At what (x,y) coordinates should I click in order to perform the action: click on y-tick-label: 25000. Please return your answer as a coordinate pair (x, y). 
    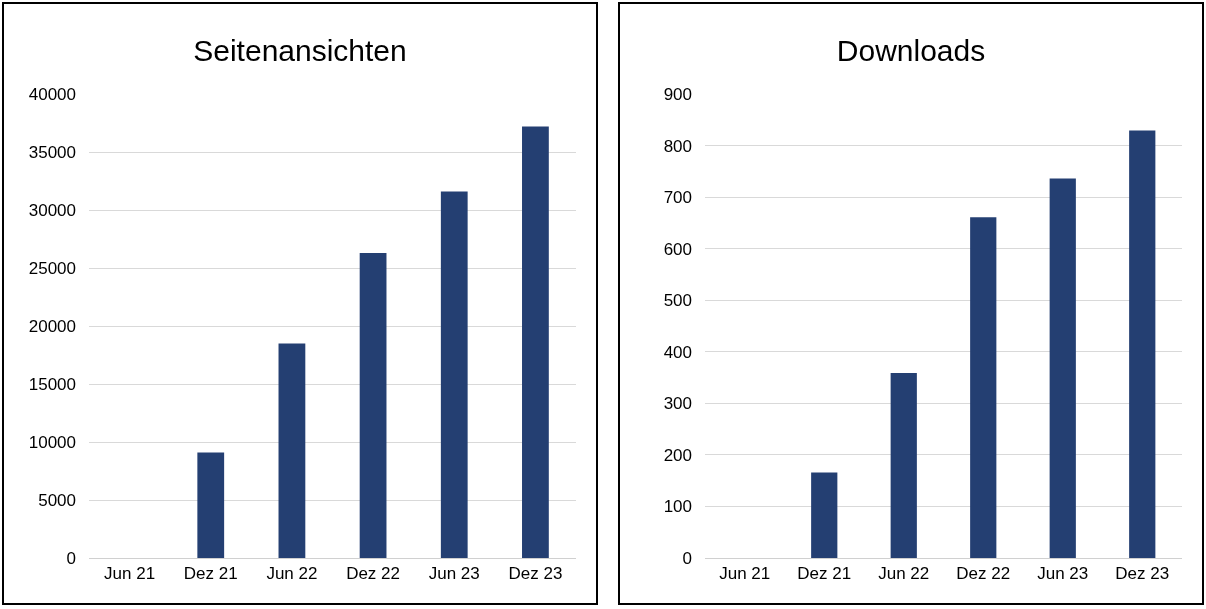
    Looking at the image, I should click on (52, 268).